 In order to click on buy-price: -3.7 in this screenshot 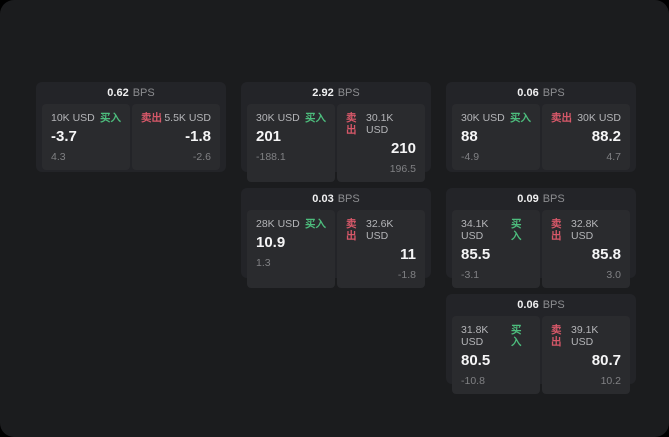, I will do `click(64, 136)`.